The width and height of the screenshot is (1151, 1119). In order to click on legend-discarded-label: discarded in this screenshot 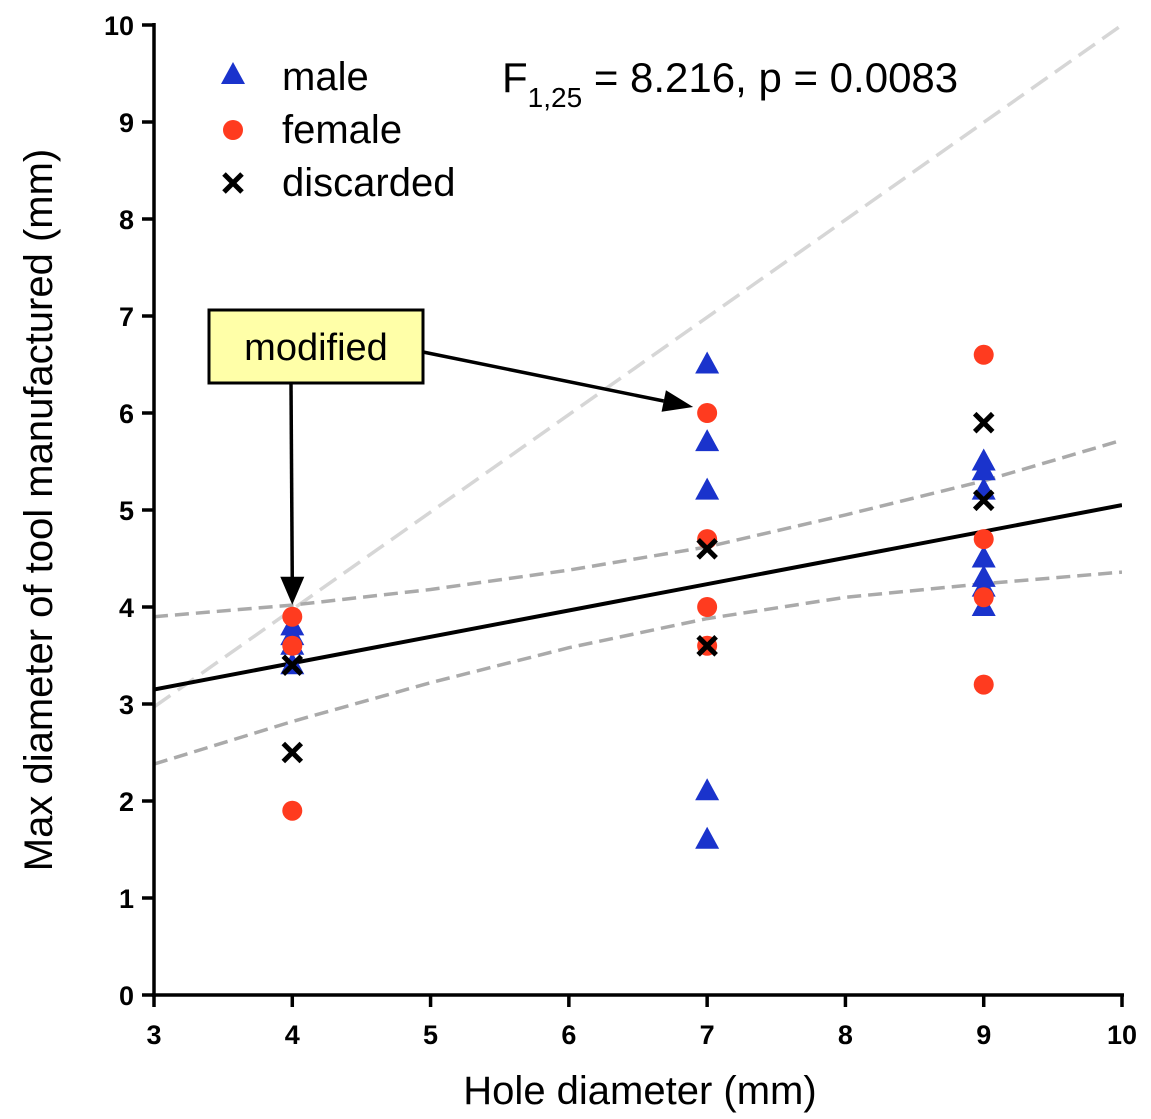, I will do `click(368, 183)`.